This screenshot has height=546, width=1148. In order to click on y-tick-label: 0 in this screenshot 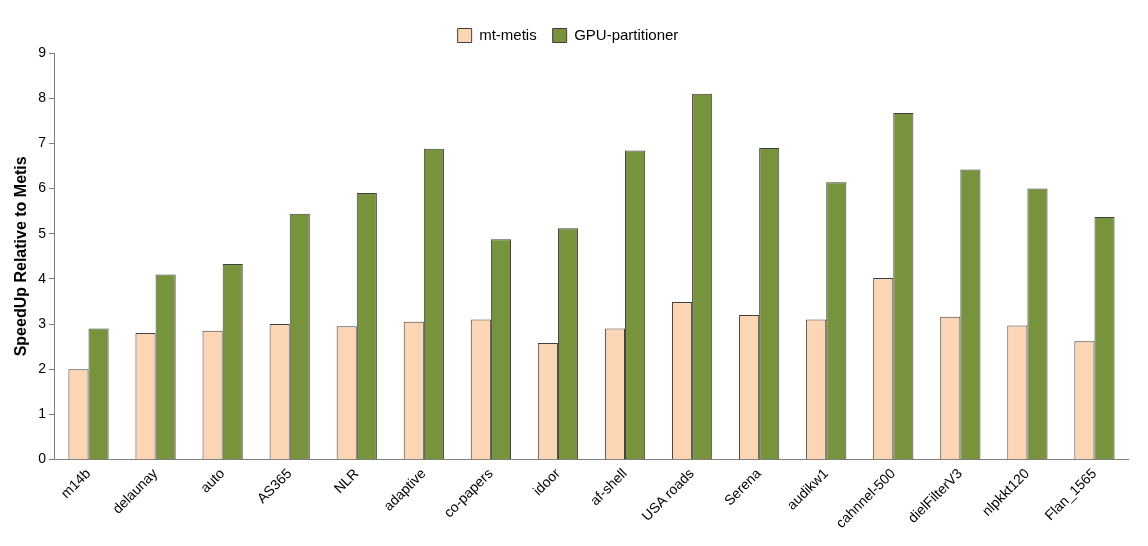, I will do `click(42, 458)`.